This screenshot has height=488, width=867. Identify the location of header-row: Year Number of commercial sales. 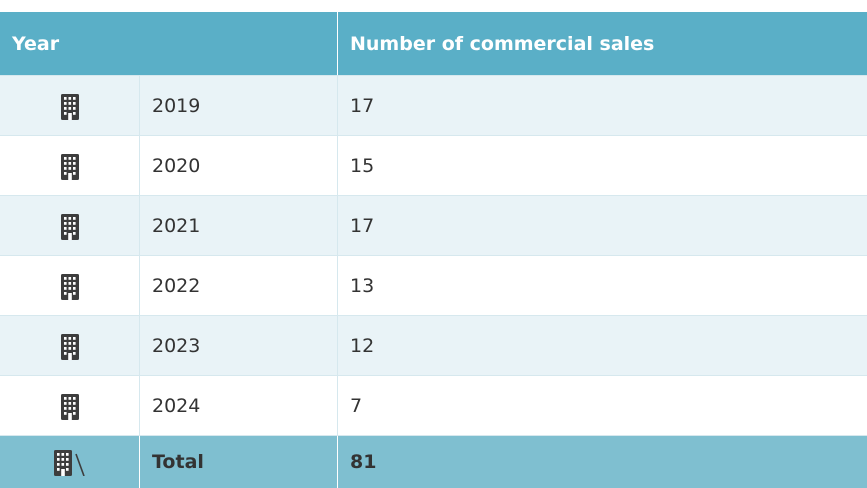
(433, 44).